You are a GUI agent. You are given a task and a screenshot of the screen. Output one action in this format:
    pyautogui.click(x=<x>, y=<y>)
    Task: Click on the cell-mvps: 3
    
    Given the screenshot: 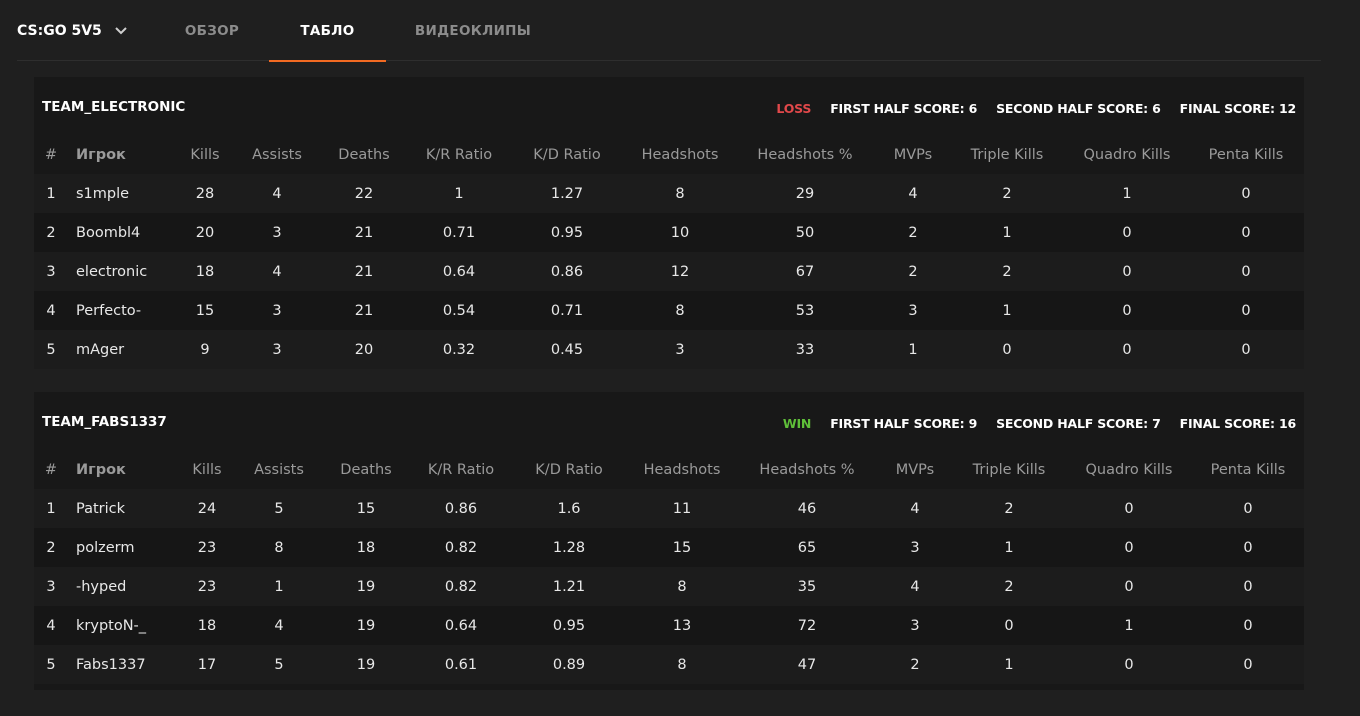 What is the action you would take?
    pyautogui.click(x=915, y=547)
    